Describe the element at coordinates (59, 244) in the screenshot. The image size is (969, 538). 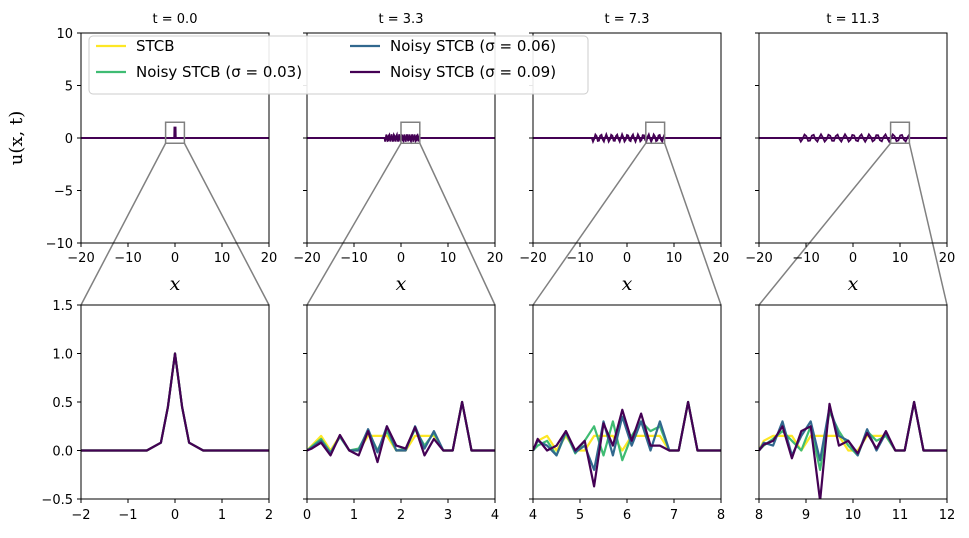
I see `y-tick-label: −10` at that location.